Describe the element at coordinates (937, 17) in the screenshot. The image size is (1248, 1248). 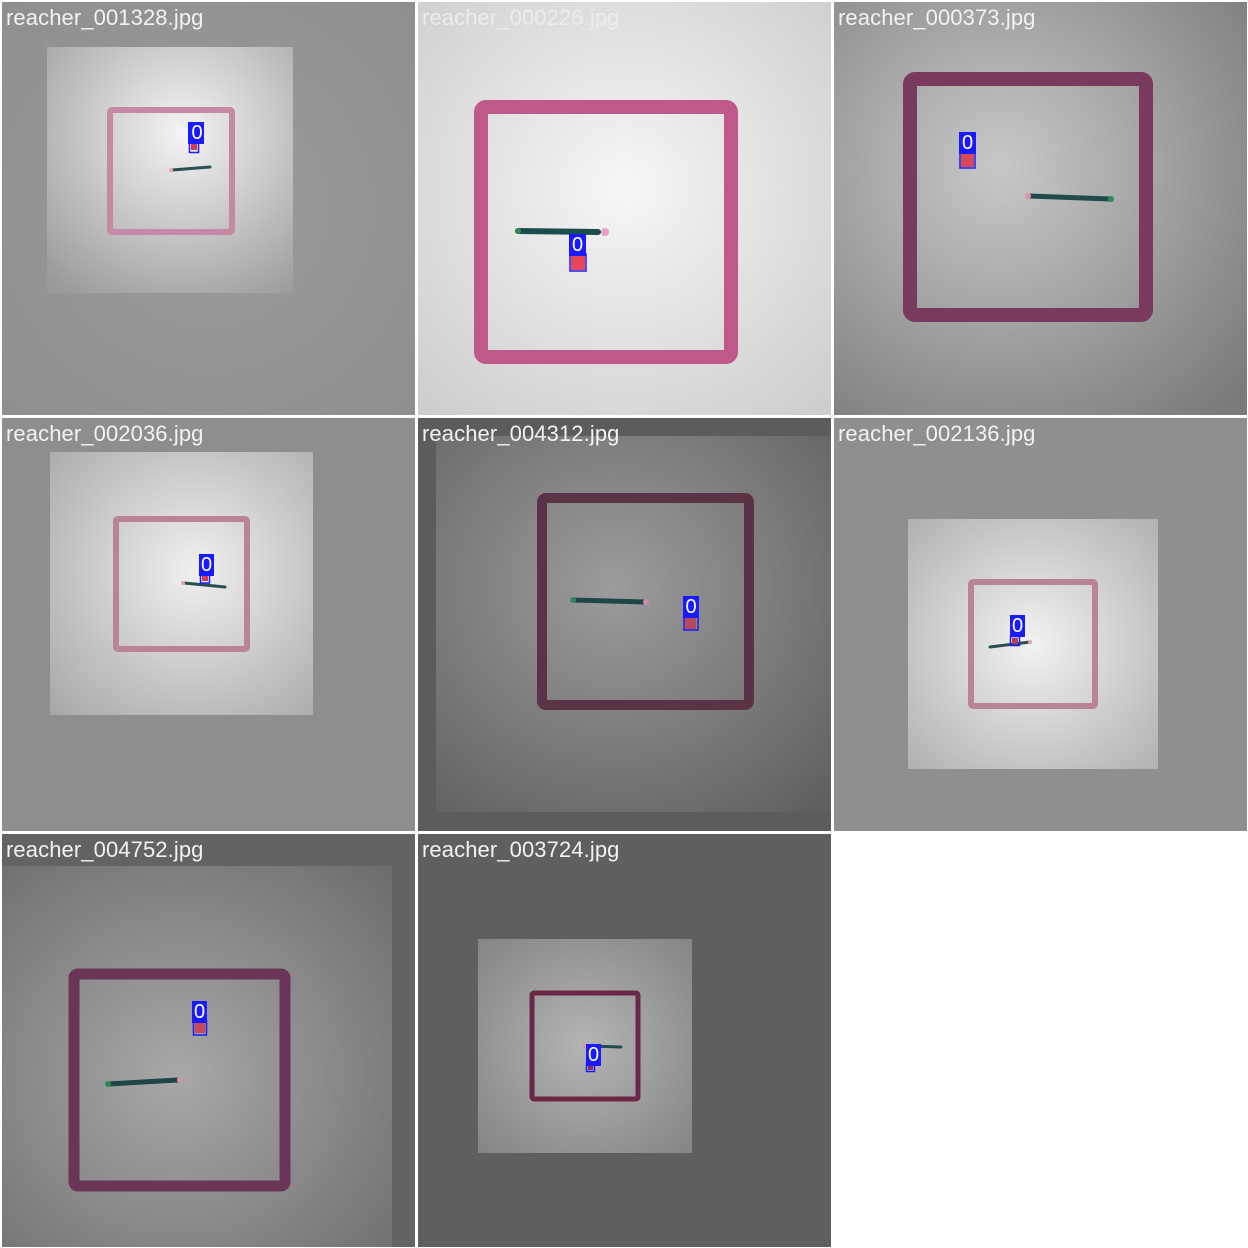
I see `image-filename: reacher_000373.jpg` at that location.